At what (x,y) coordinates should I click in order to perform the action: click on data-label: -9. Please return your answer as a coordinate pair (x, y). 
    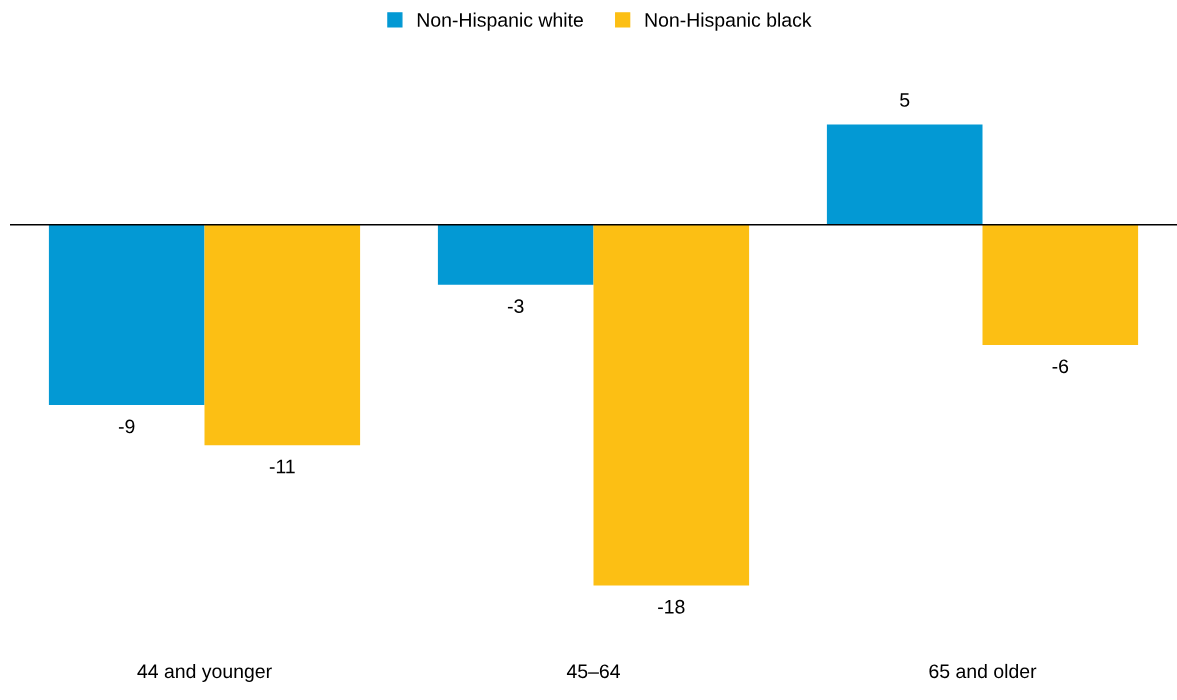
    Looking at the image, I should click on (126, 426).